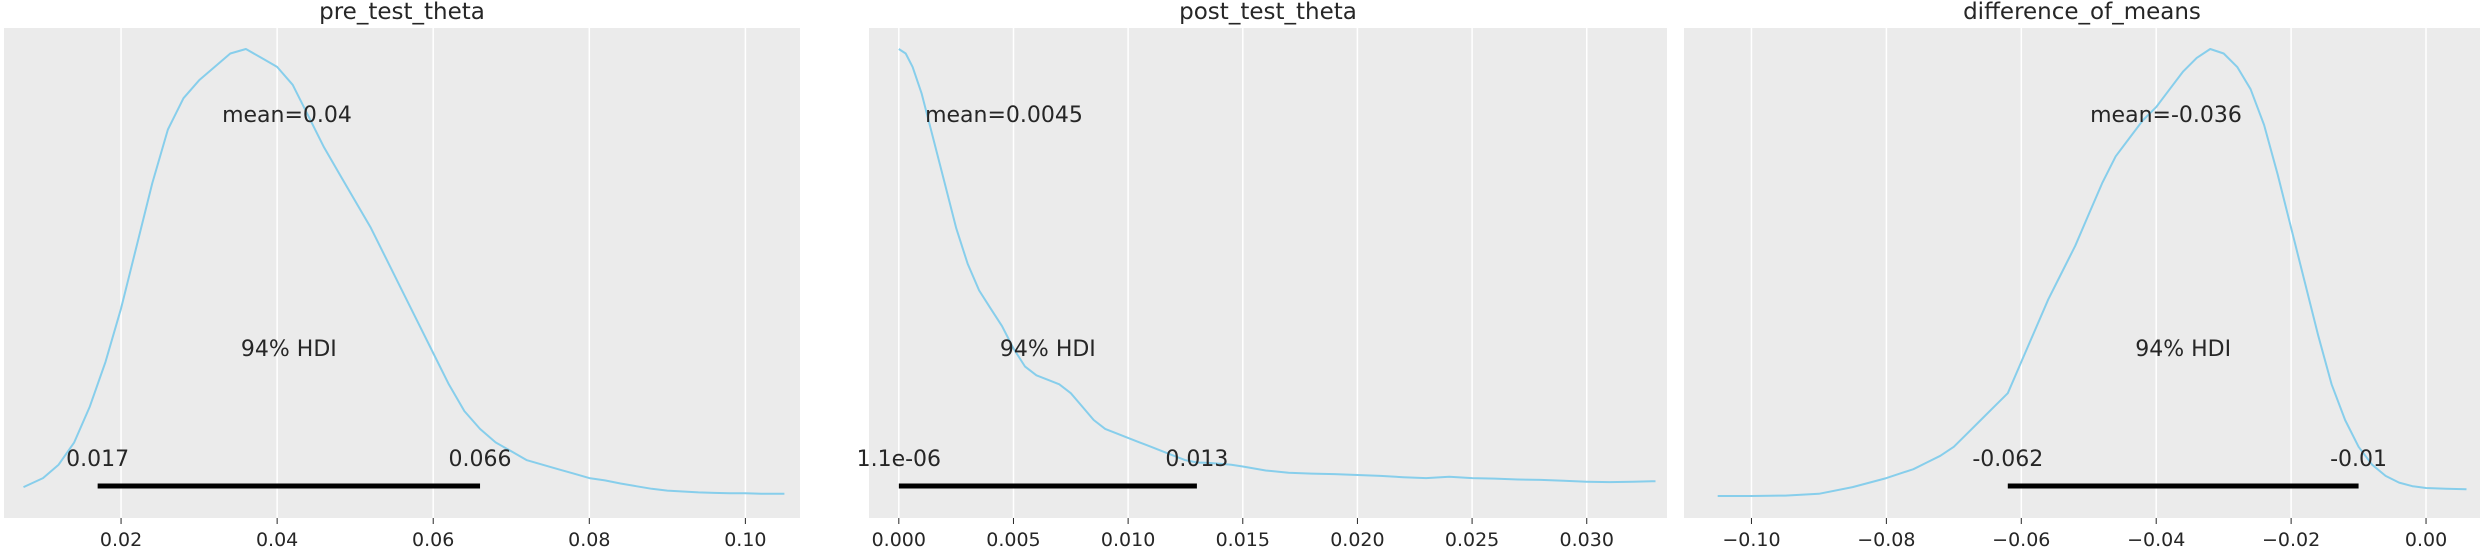 This screenshot has height=552, width=2484. Describe the element at coordinates (2426, 540) in the screenshot. I see `x-tick-label: 0.00` at that location.